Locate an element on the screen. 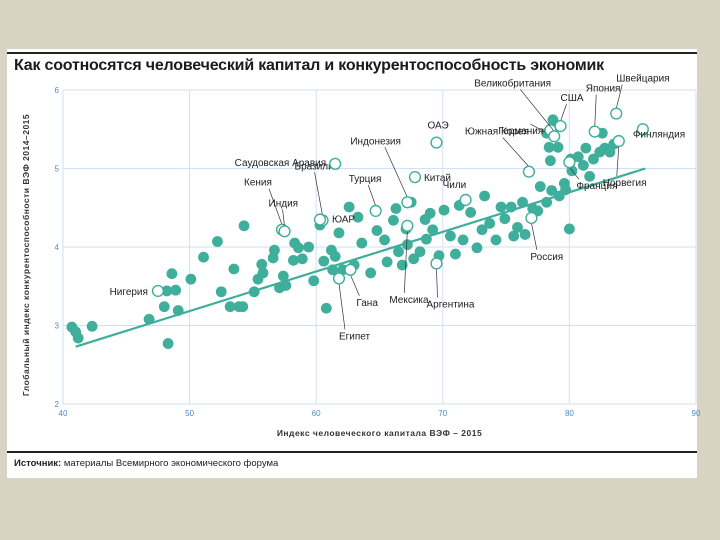  source-label: Источник: is located at coordinates (38, 463).